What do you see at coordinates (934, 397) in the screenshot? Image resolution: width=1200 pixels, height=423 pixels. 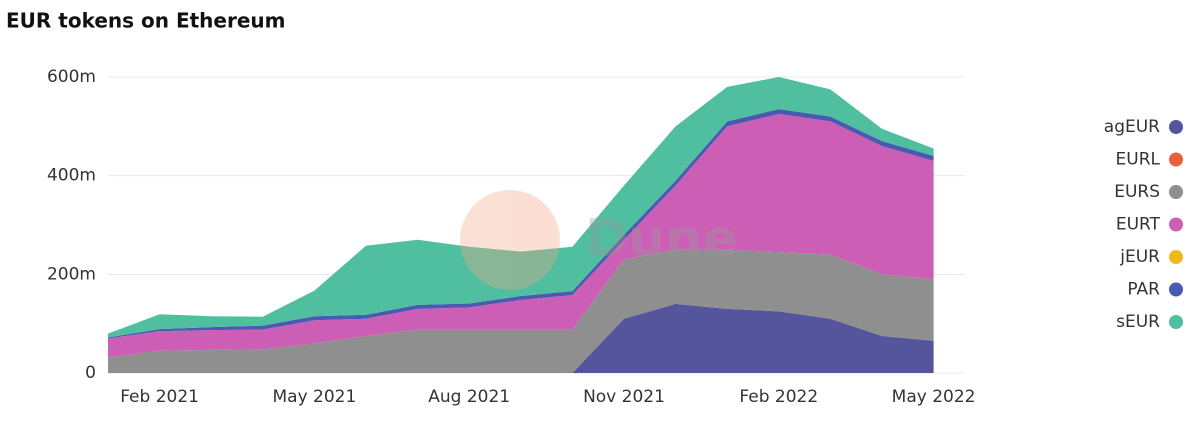 I see `x-tick-label: May 2022` at bounding box center [934, 397].